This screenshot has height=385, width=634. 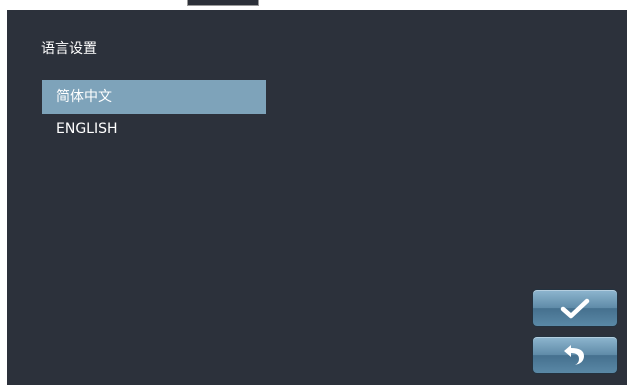 What do you see at coordinates (69, 49) in the screenshot?
I see `page-title: 语言设置` at bounding box center [69, 49].